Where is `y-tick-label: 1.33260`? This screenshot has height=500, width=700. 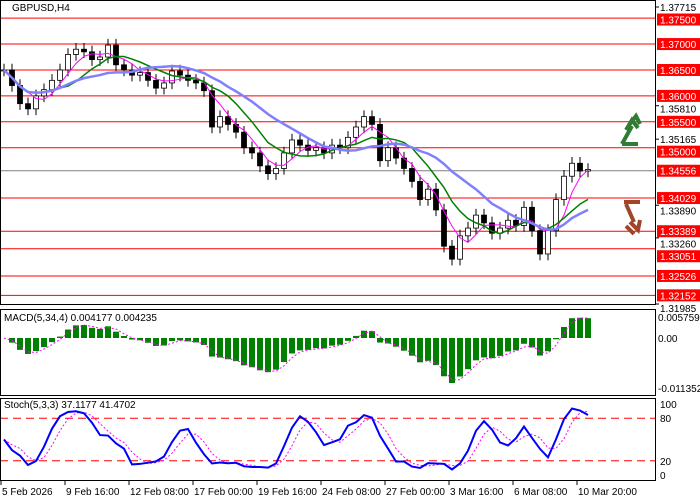
y-tick-label: 1.33260 is located at coordinates (678, 245).